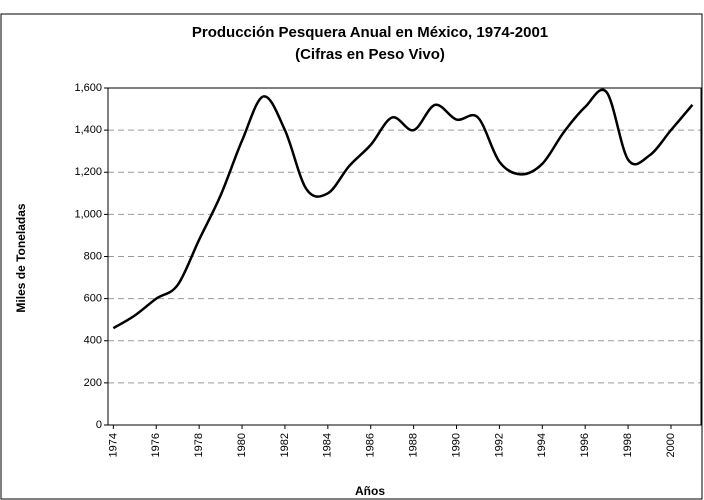 This screenshot has width=704, height=500. What do you see at coordinates (113, 445) in the screenshot?
I see `x-tick-label: 1974` at bounding box center [113, 445].